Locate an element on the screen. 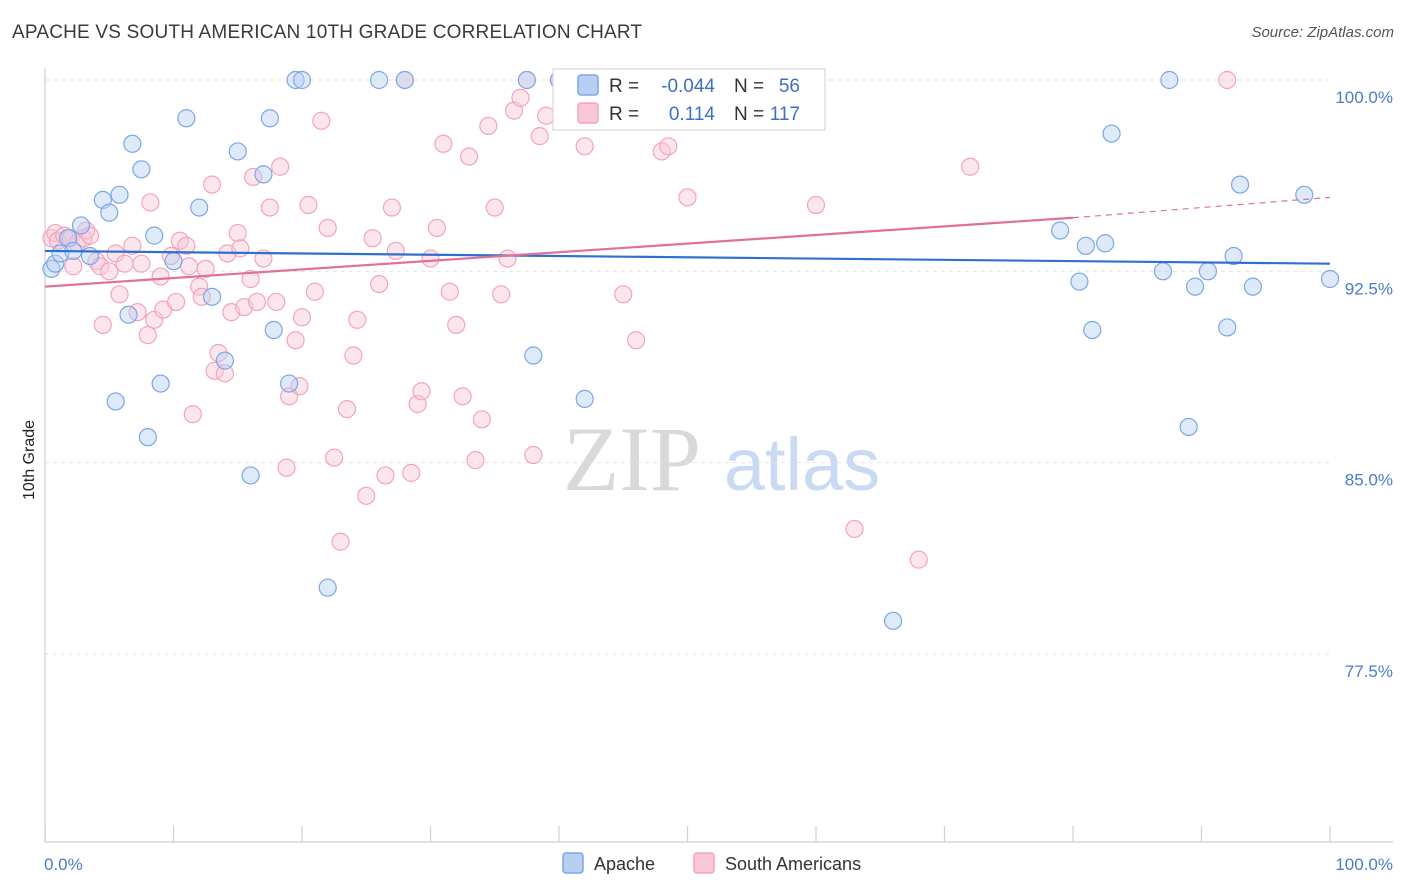  legend-n-value-south-americans: 117 is located at coordinates (785, 114).